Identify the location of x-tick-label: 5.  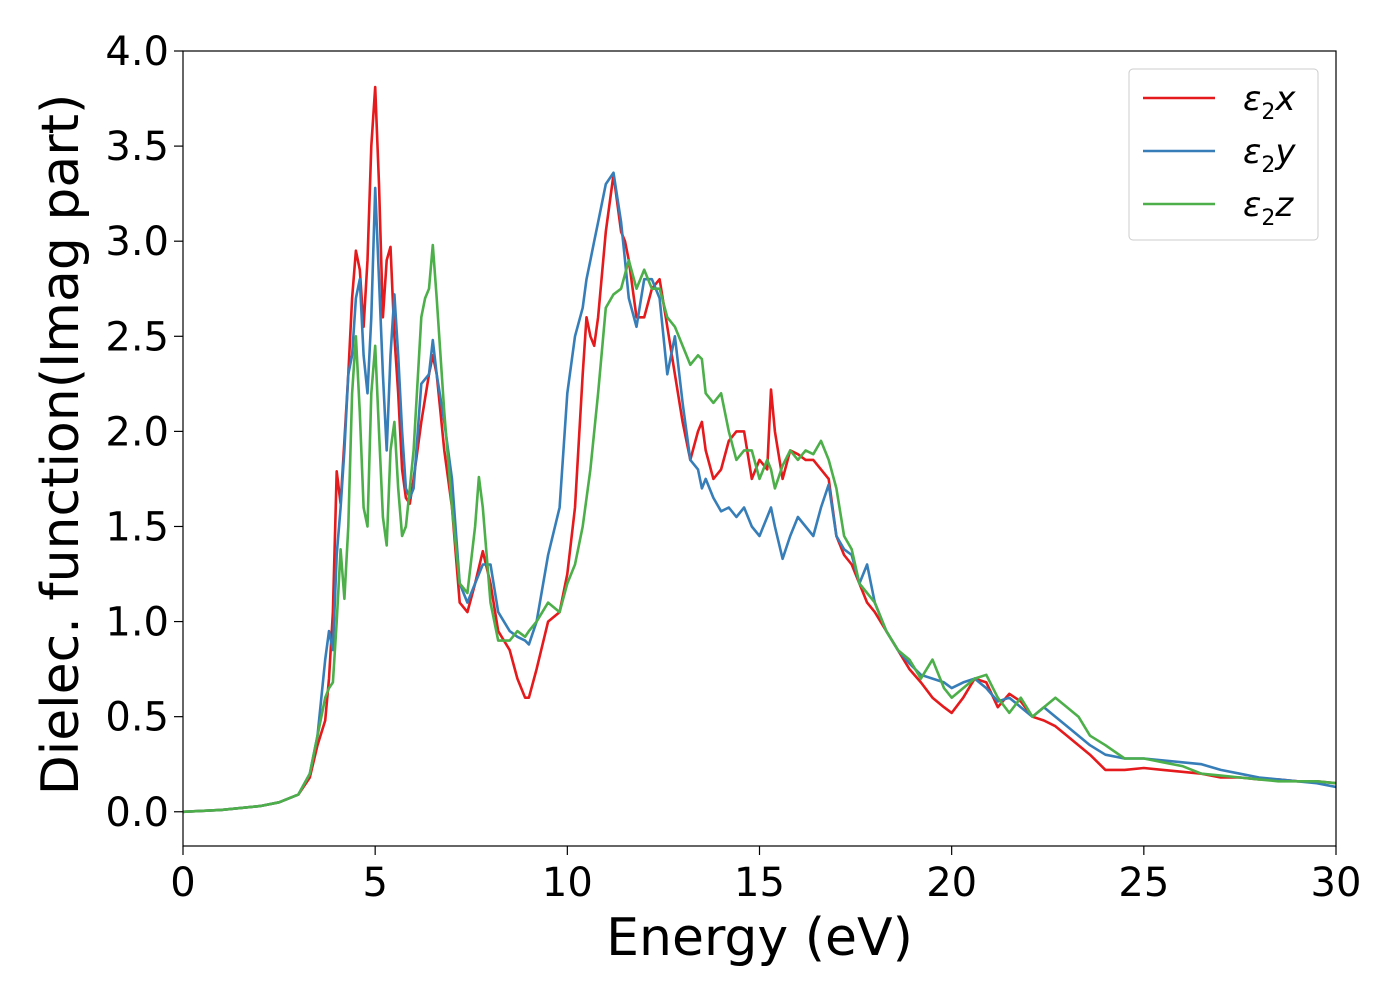
(374, 883).